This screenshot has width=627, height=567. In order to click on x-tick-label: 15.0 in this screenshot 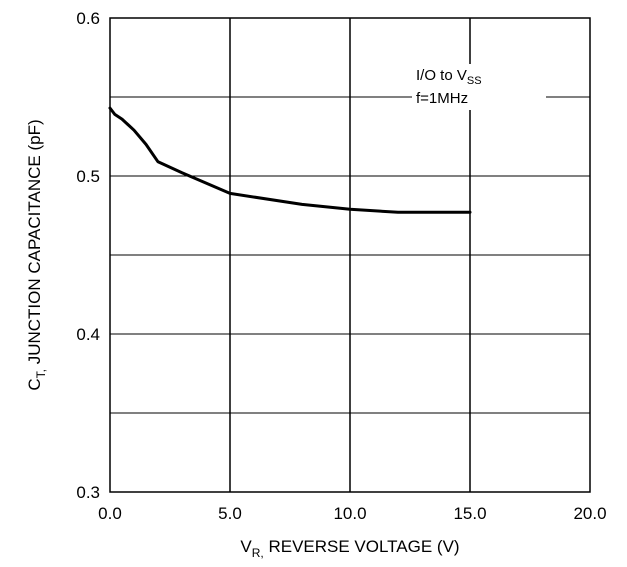, I will do `click(469, 513)`.